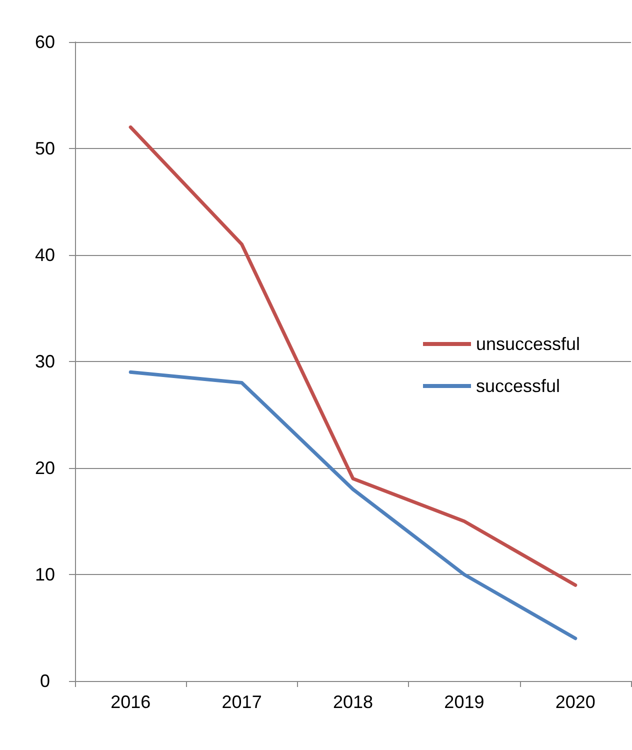  What do you see at coordinates (528, 344) in the screenshot?
I see `legend-label: unsuccessful` at bounding box center [528, 344].